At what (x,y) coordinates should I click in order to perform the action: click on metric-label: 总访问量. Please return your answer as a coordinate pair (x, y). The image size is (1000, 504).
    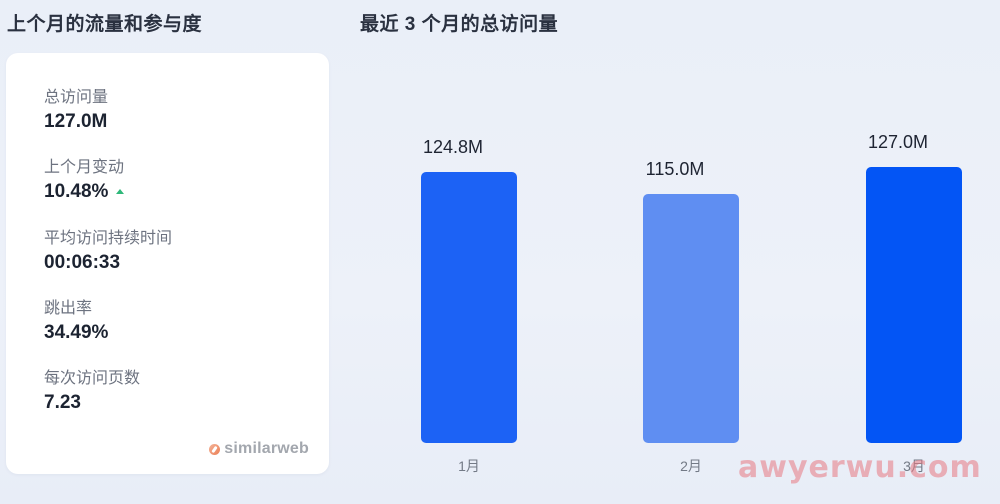
    Looking at the image, I should click on (76, 97).